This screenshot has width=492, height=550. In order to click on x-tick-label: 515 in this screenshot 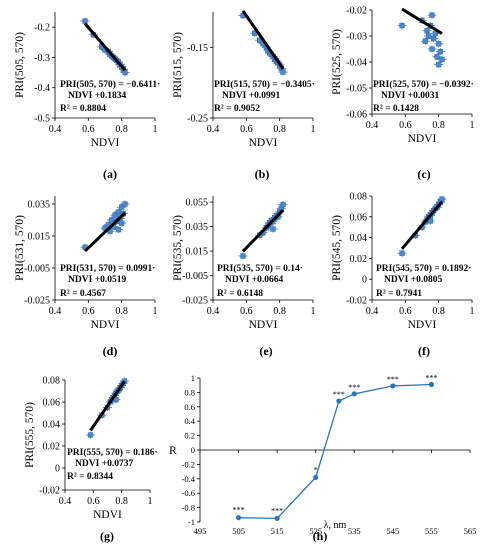, I will do `click(277, 531)`.